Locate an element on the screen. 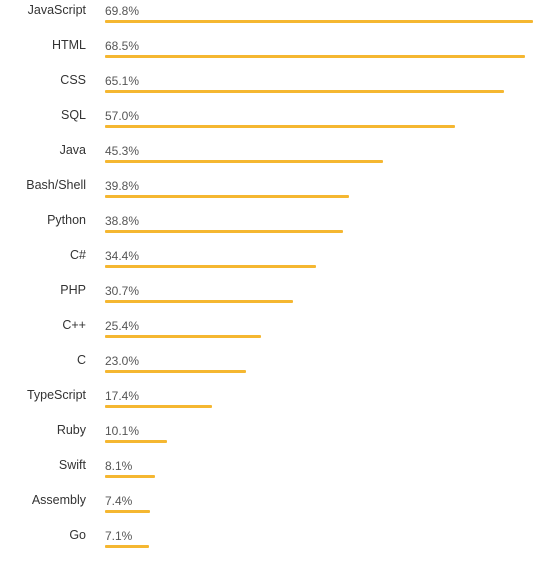 Image resolution: width=555 pixels, height=564 pixels. bar-assembly is located at coordinates (127, 511).